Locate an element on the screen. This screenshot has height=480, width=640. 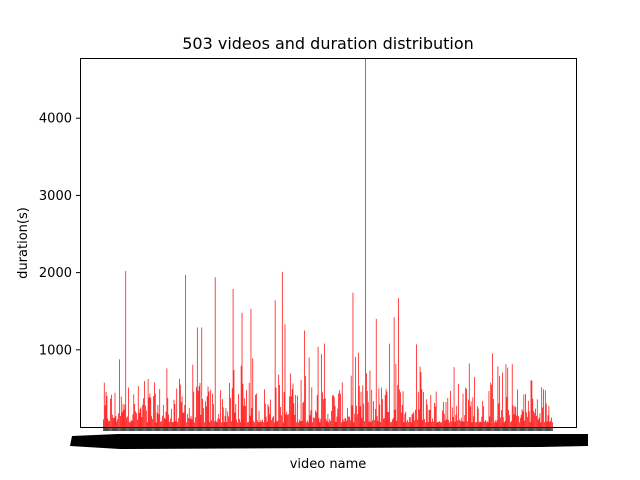
x-axis-label: video name is located at coordinates (328, 464).